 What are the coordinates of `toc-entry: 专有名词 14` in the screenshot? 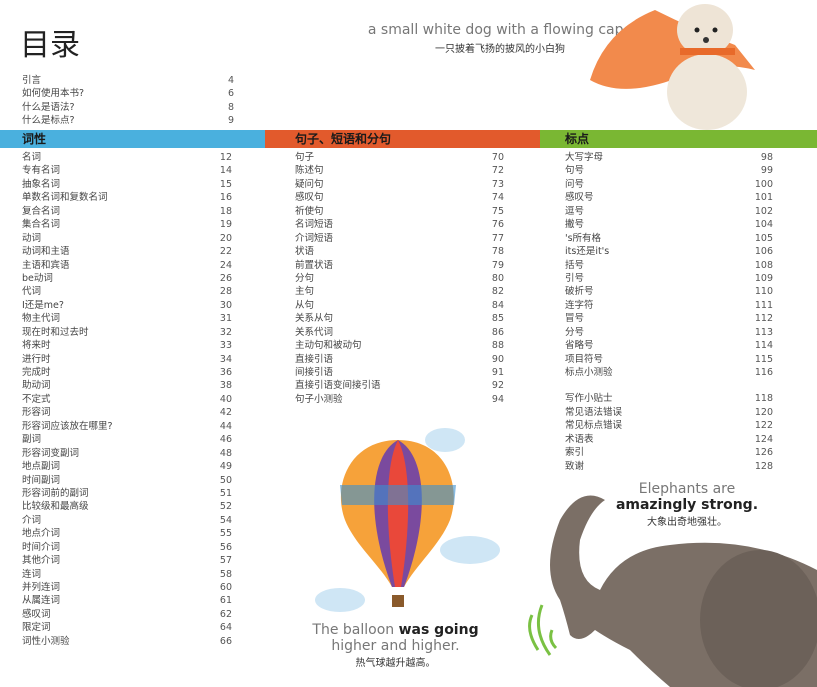 It's located at (127, 170).